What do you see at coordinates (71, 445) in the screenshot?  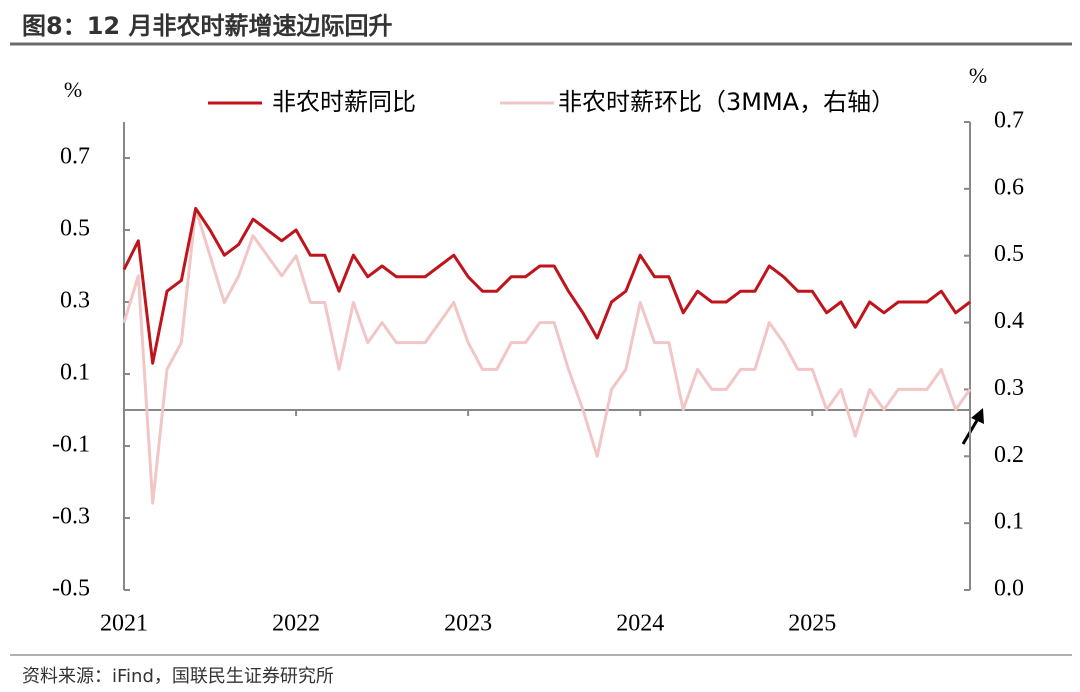 I see `y-tick-label: -0.1` at bounding box center [71, 445].